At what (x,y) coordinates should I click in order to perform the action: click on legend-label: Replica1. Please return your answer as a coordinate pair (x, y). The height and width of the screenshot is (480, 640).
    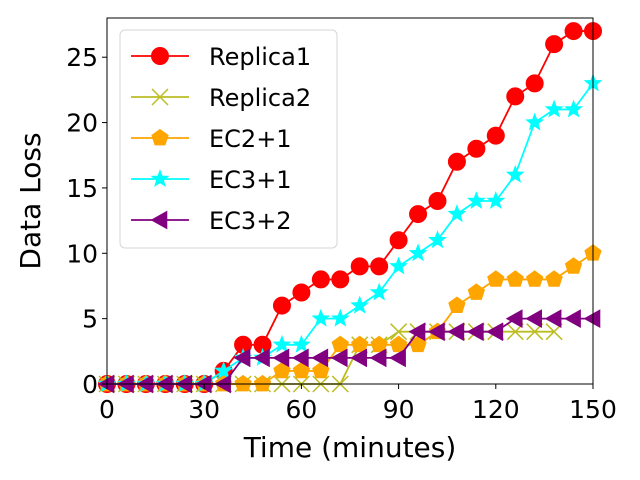
    Looking at the image, I should click on (260, 57).